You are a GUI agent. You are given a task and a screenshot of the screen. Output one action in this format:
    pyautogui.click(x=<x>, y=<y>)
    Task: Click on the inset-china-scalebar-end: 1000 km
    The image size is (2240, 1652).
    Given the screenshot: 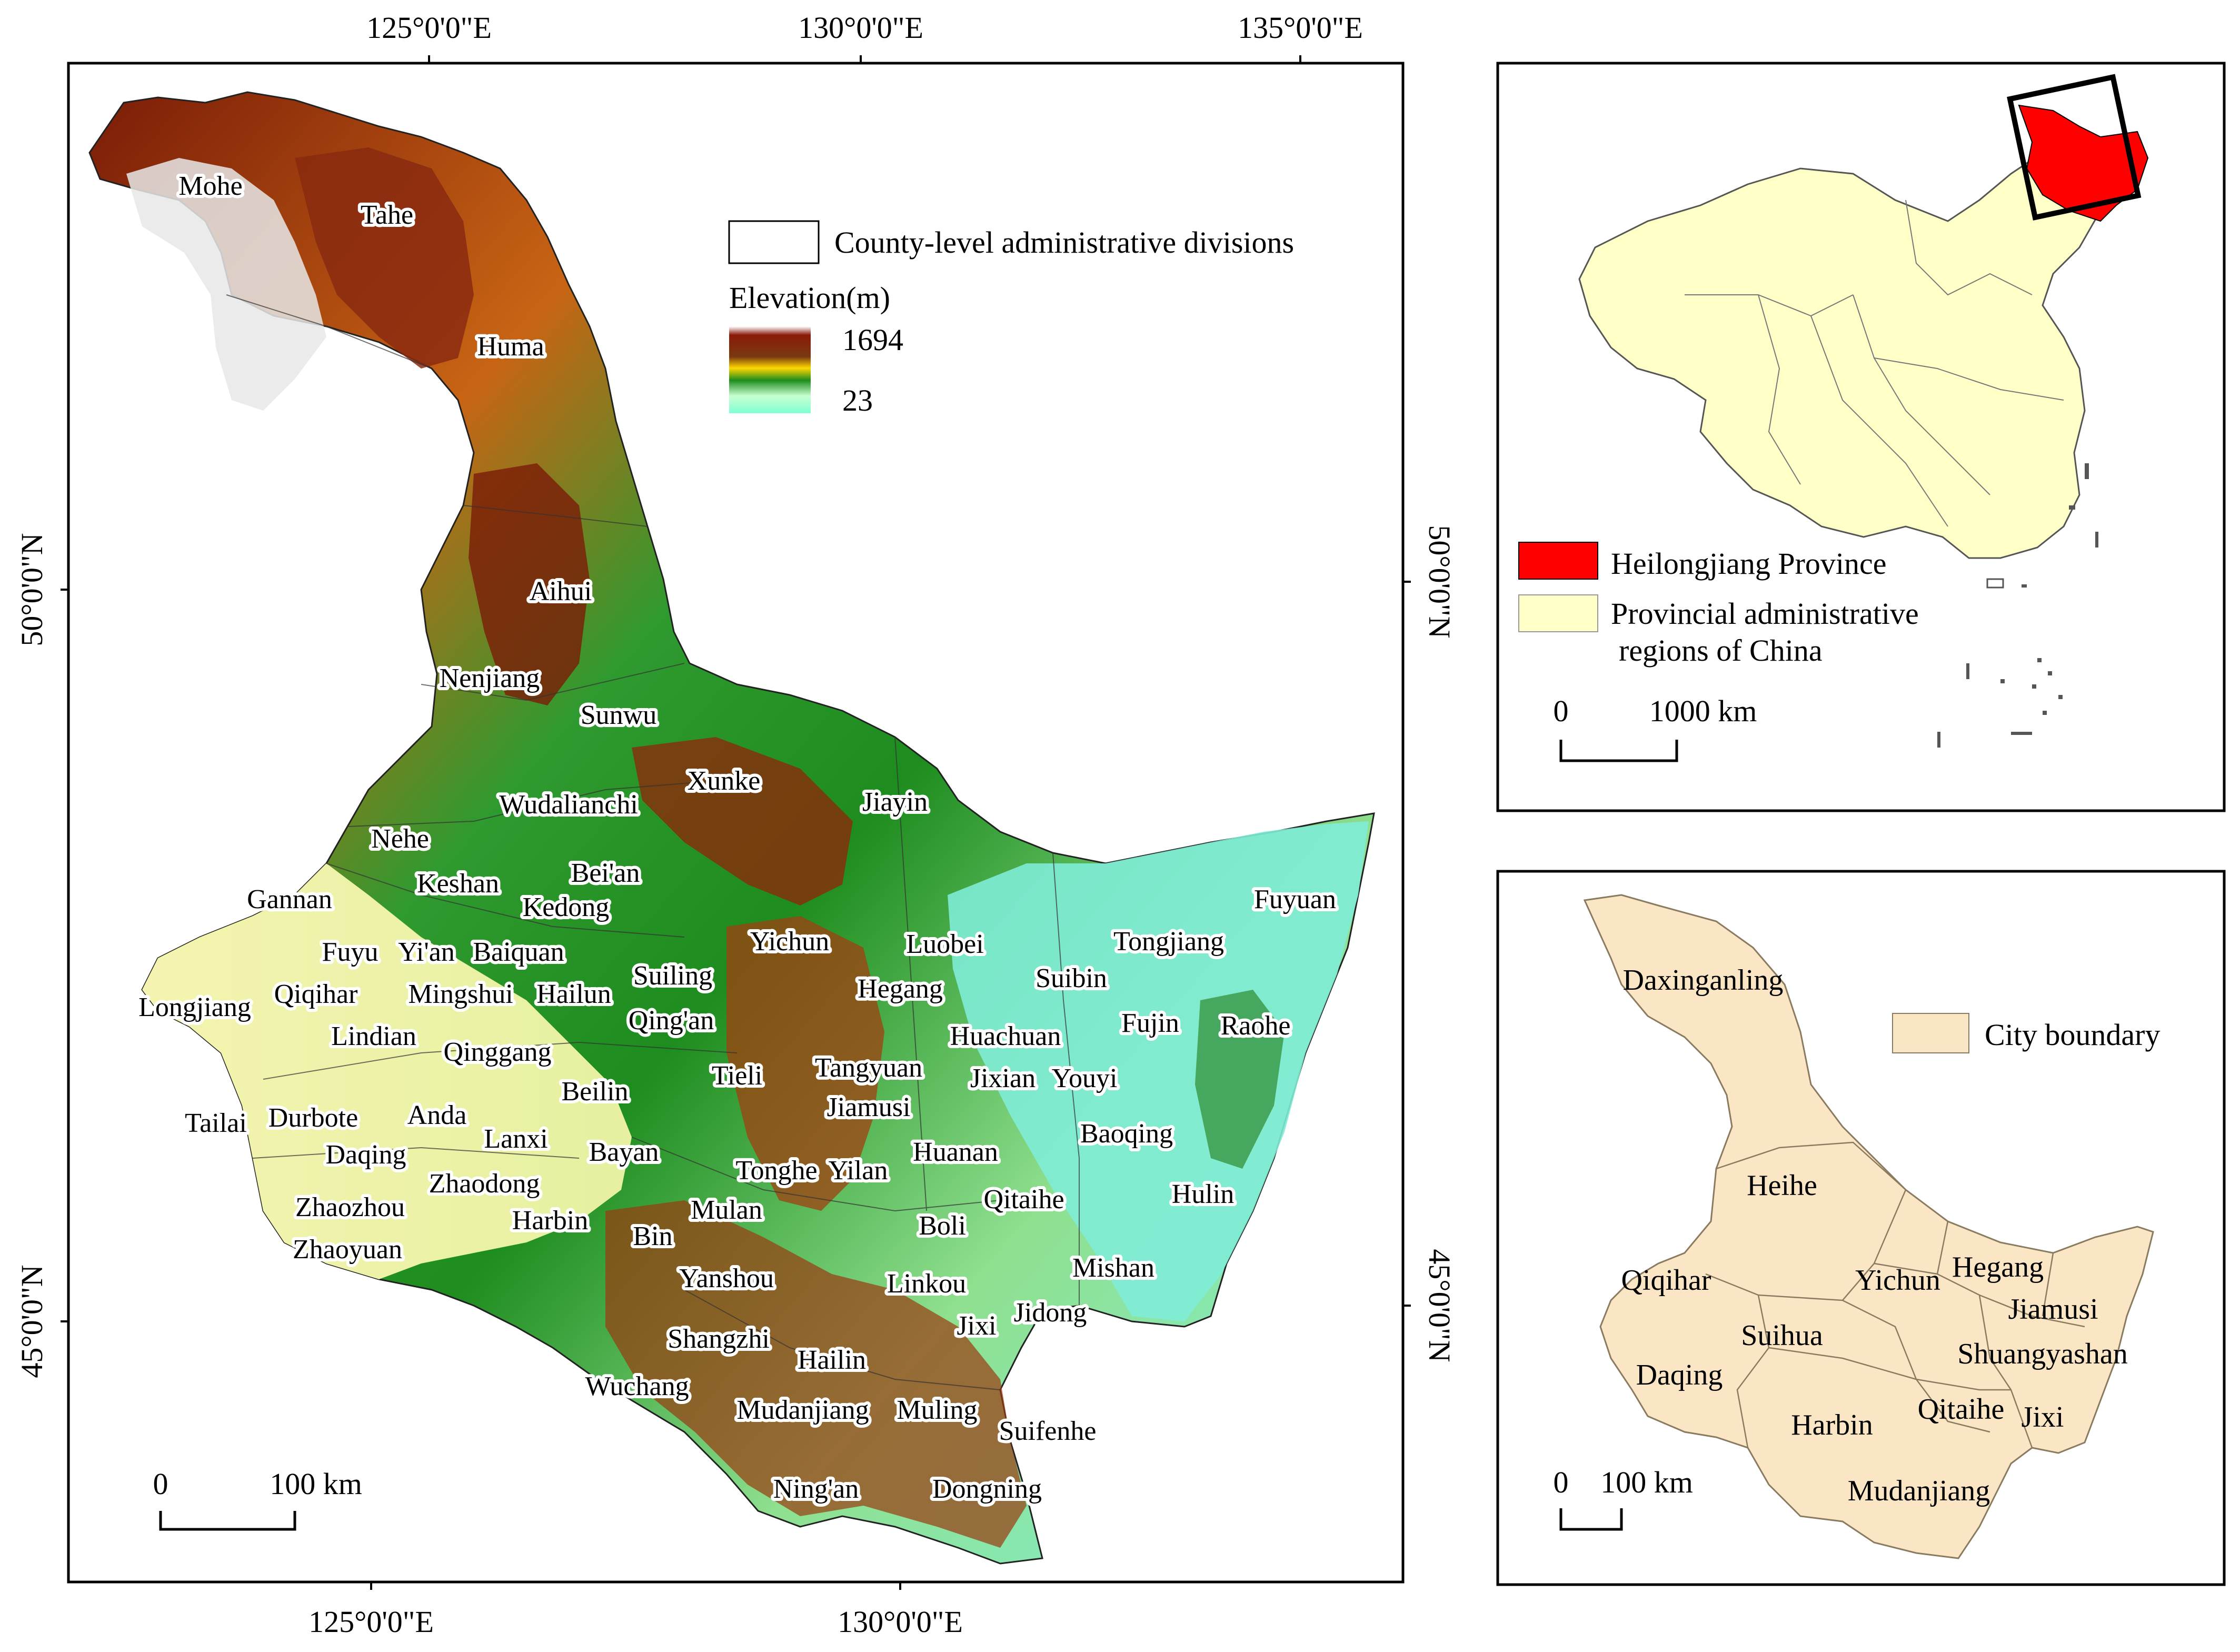 What is the action you would take?
    pyautogui.click(x=1703, y=711)
    